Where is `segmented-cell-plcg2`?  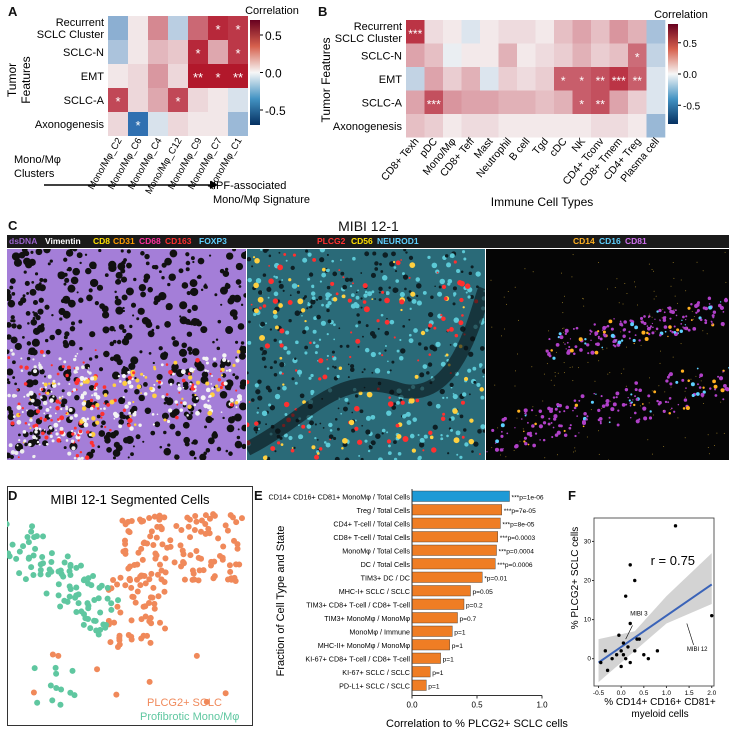 segmented-cell-plcg2 is located at coordinates (158, 596).